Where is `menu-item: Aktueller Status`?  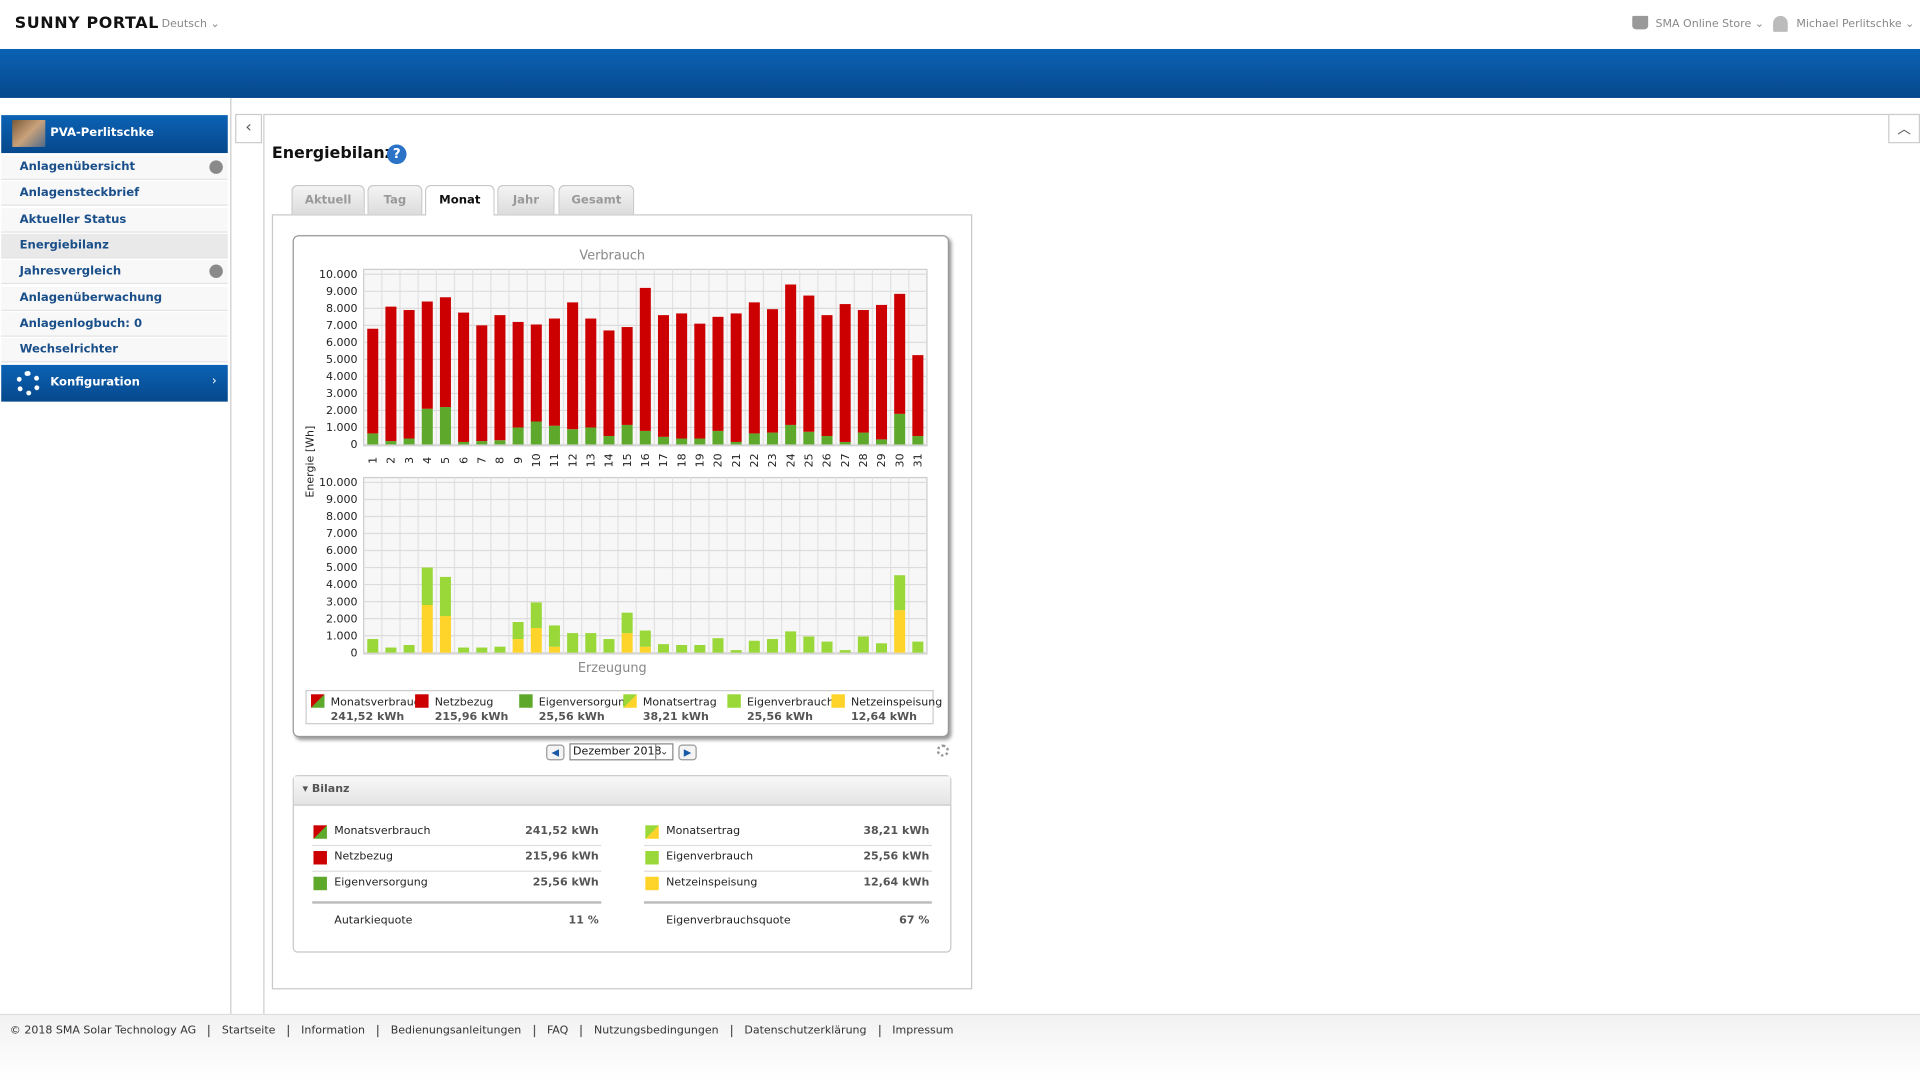 menu-item: Aktueller Status is located at coordinates (114, 220).